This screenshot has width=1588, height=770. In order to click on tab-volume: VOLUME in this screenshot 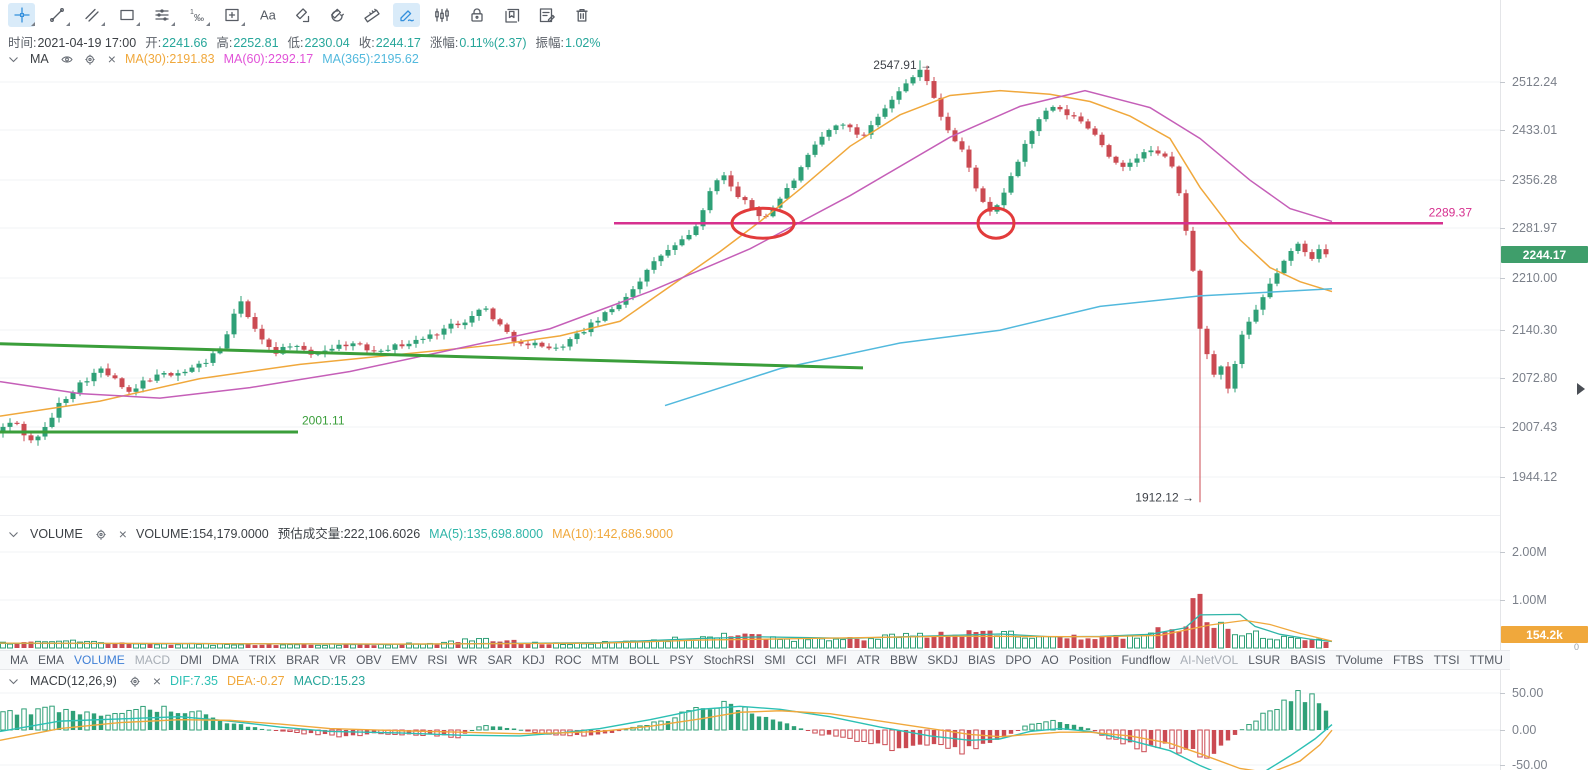, I will do `click(99, 660)`.